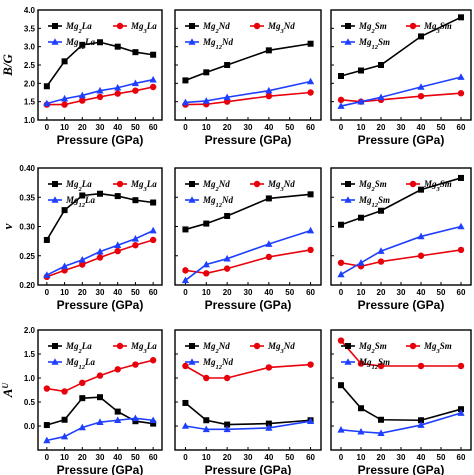 The width and height of the screenshot is (474, 475). Describe the element at coordinates (27, 256) in the screenshot. I see `y-tick-label: 0.25` at that location.